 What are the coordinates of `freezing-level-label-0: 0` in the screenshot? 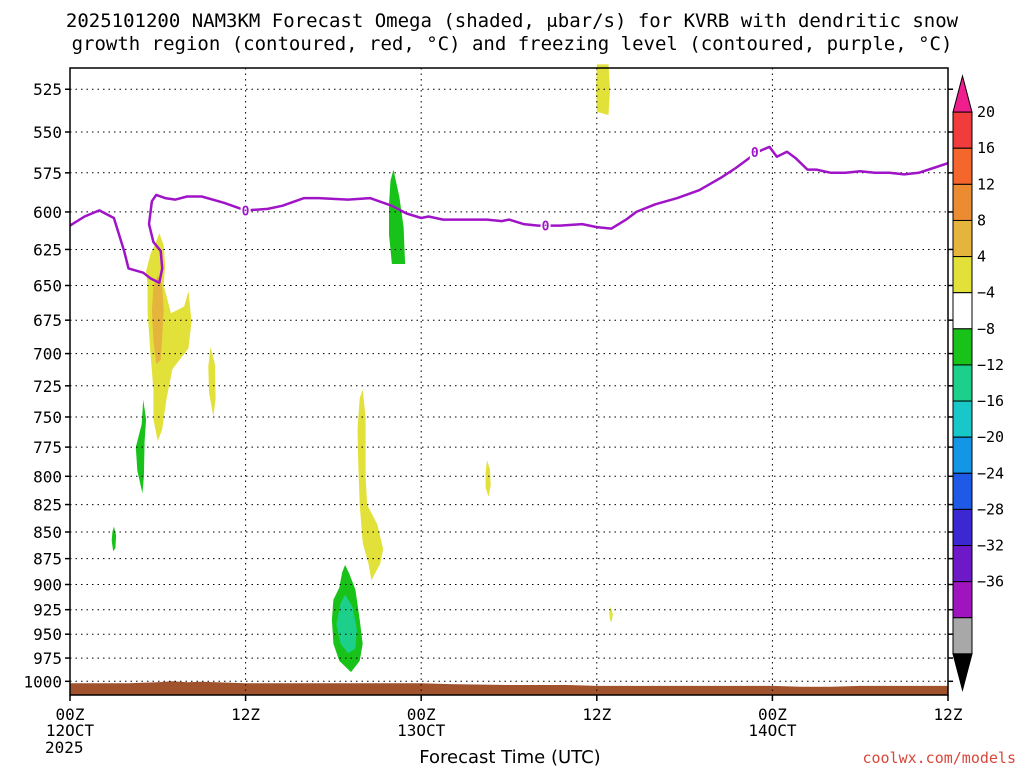 It's located at (246, 211).